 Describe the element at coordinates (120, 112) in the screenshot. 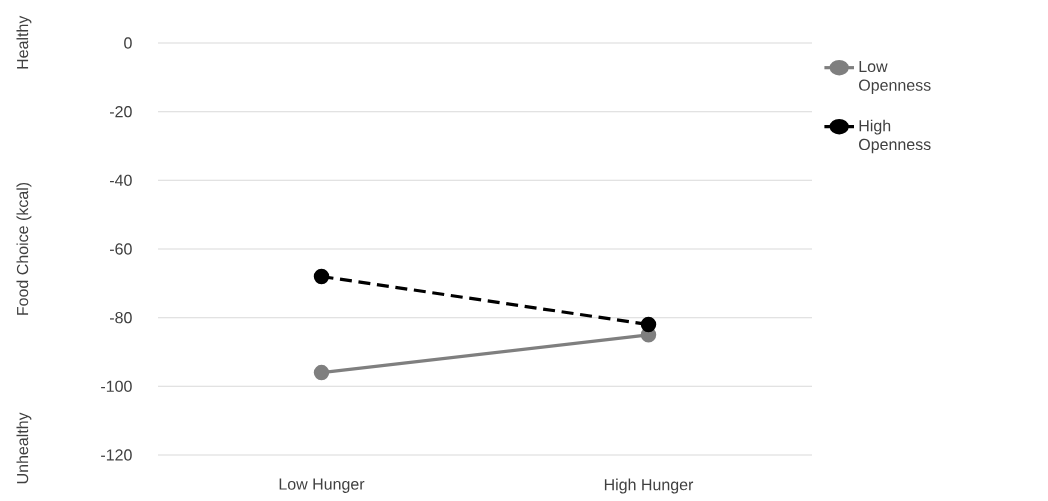

I see `y-tick-label: -20` at that location.